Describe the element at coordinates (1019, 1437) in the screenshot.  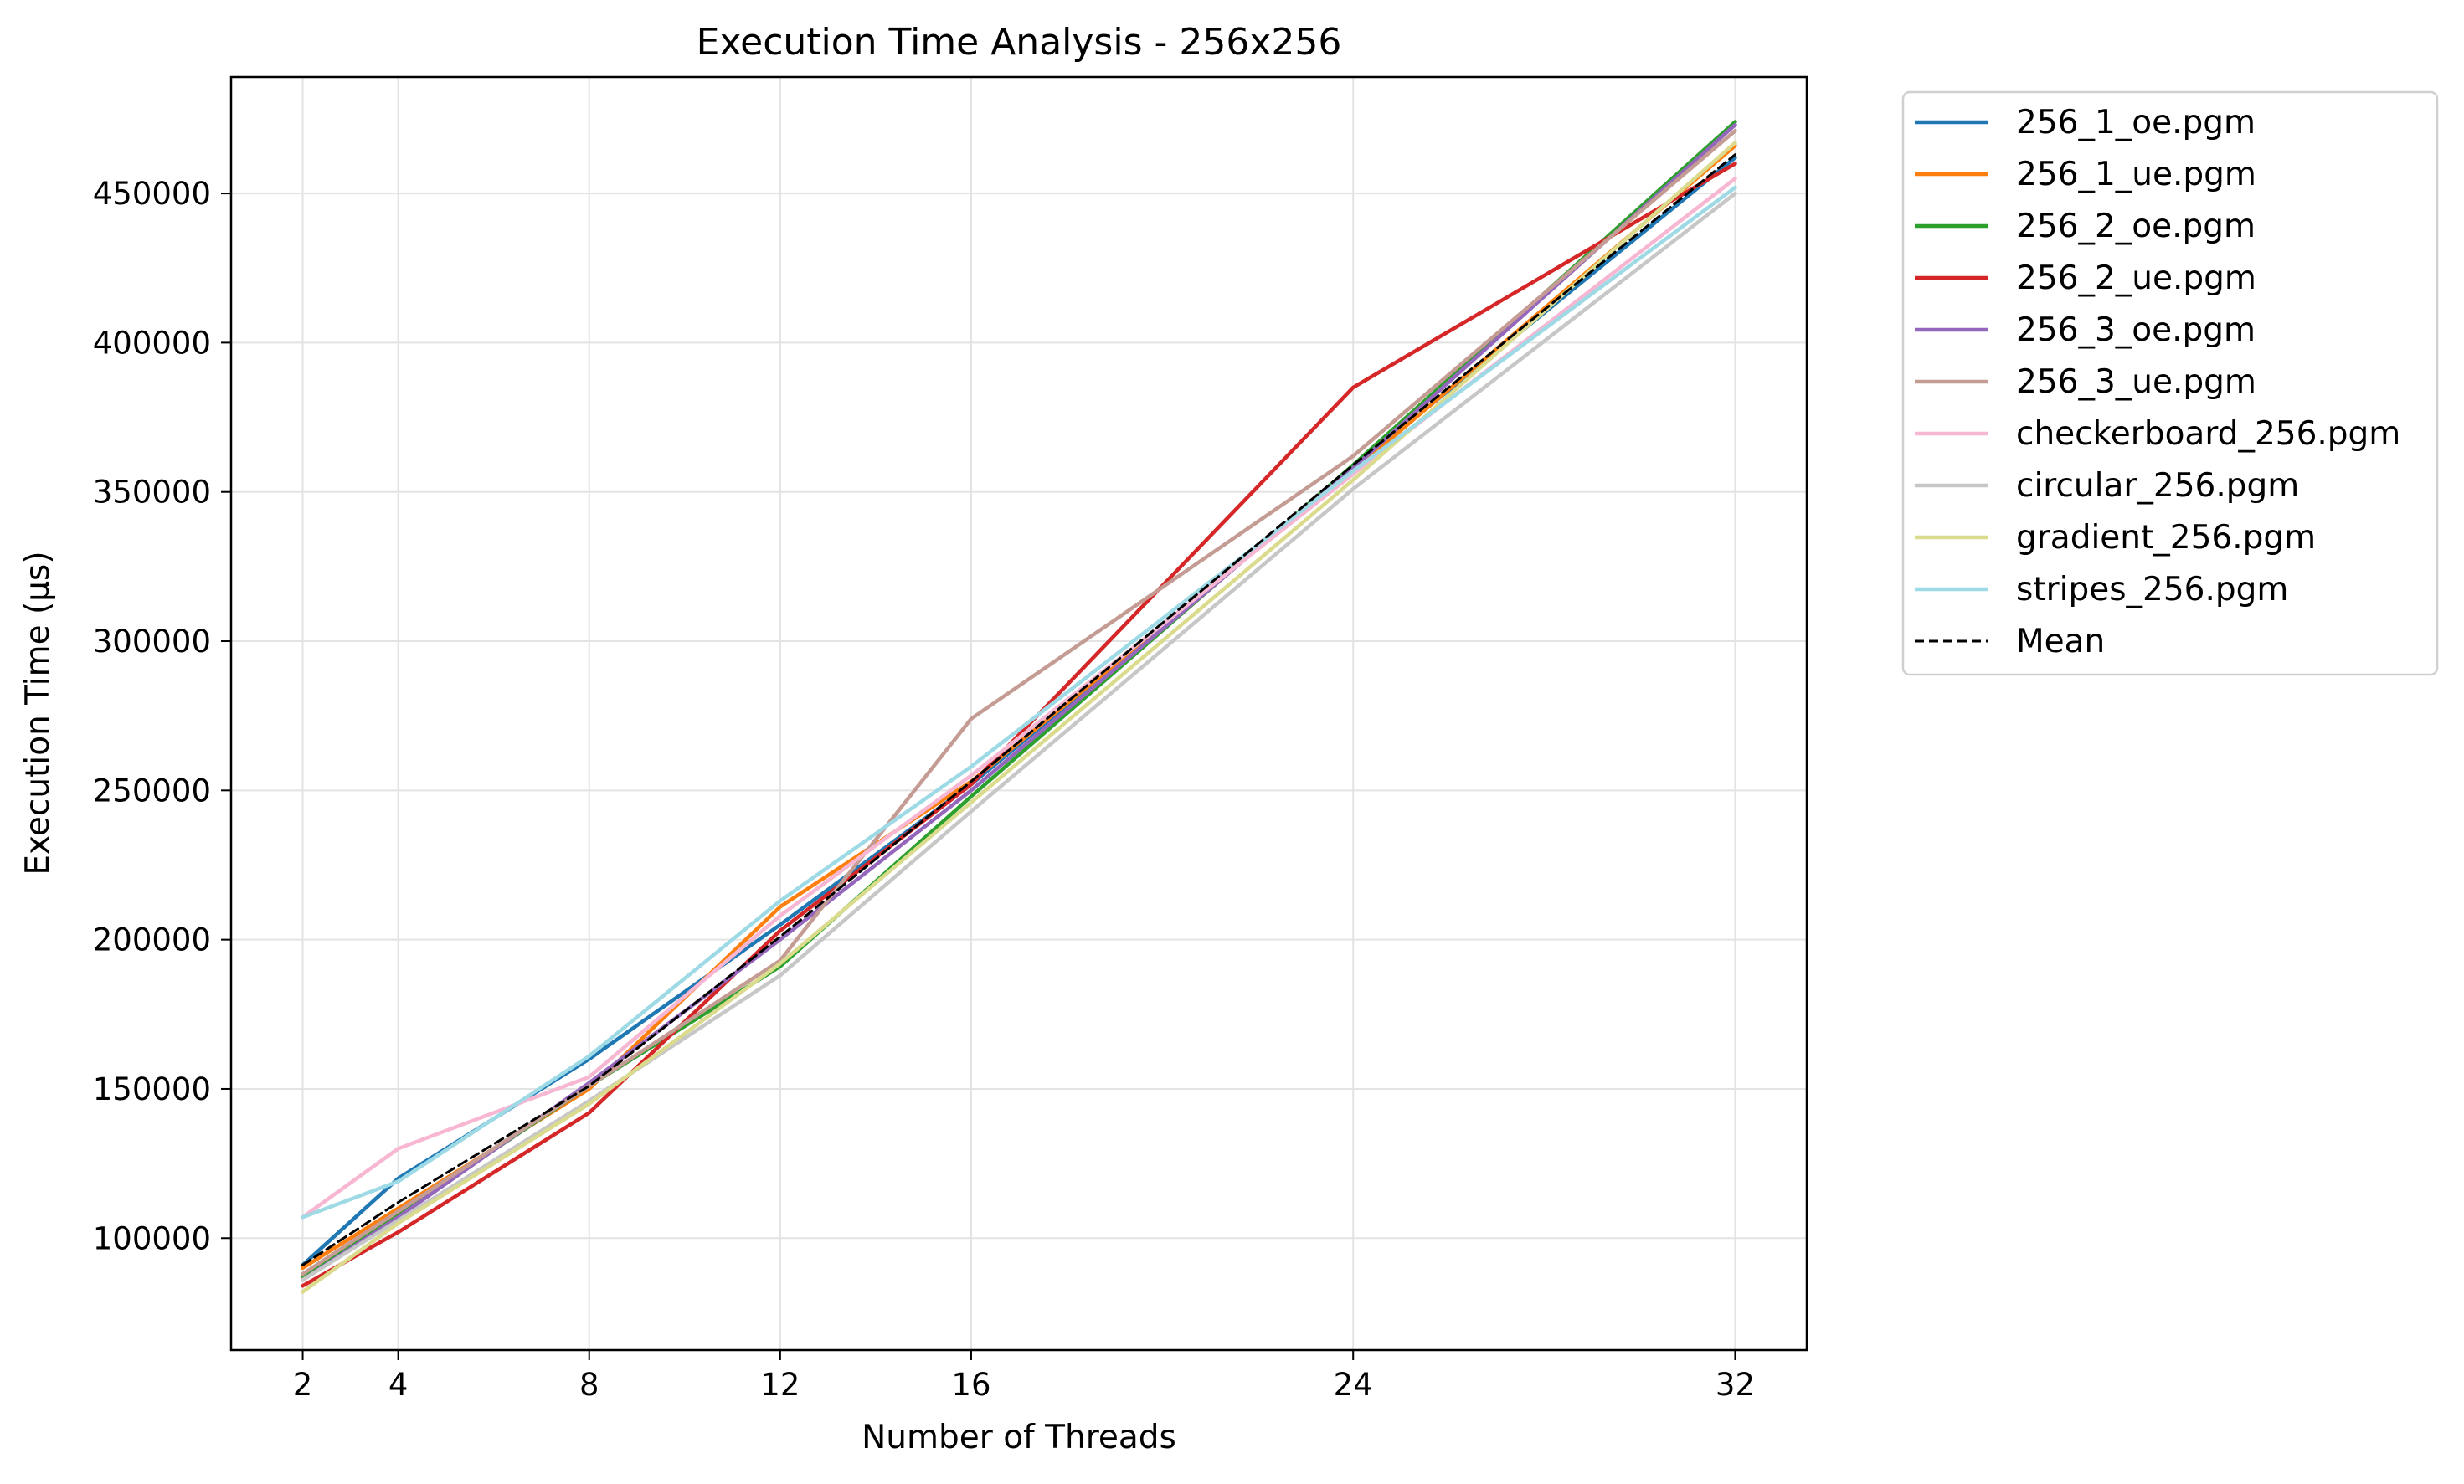
I see `x-axis-label: Number of Threads` at that location.